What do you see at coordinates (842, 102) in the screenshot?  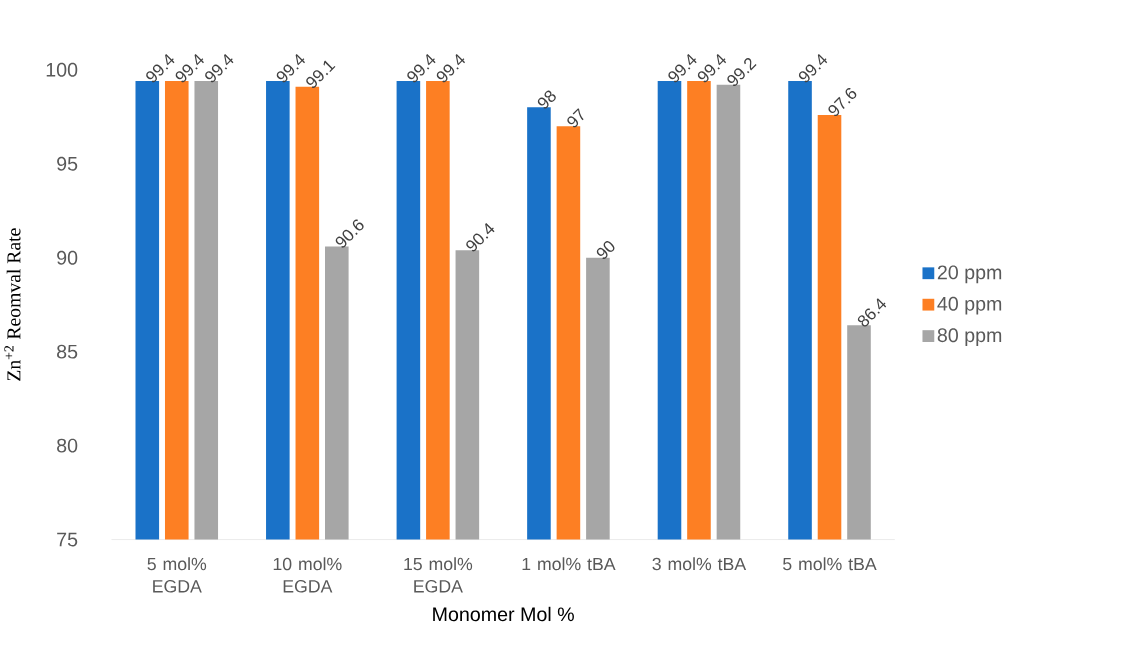 I see `data-label: 97.6` at bounding box center [842, 102].